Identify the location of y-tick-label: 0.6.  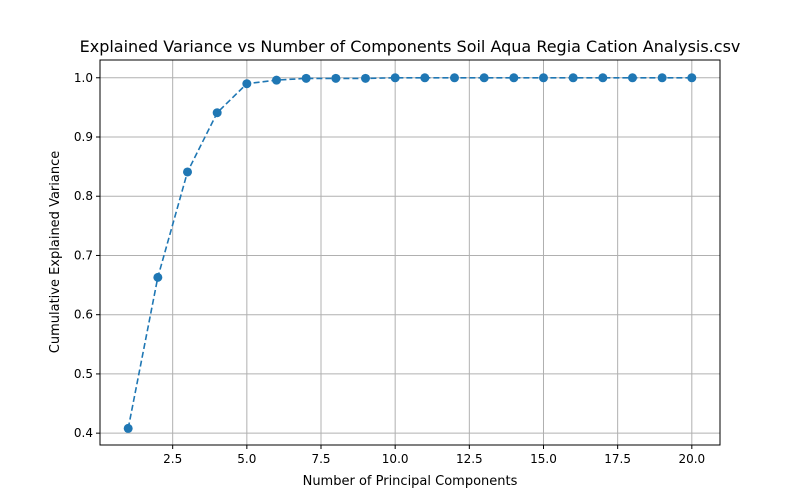
(83, 315).